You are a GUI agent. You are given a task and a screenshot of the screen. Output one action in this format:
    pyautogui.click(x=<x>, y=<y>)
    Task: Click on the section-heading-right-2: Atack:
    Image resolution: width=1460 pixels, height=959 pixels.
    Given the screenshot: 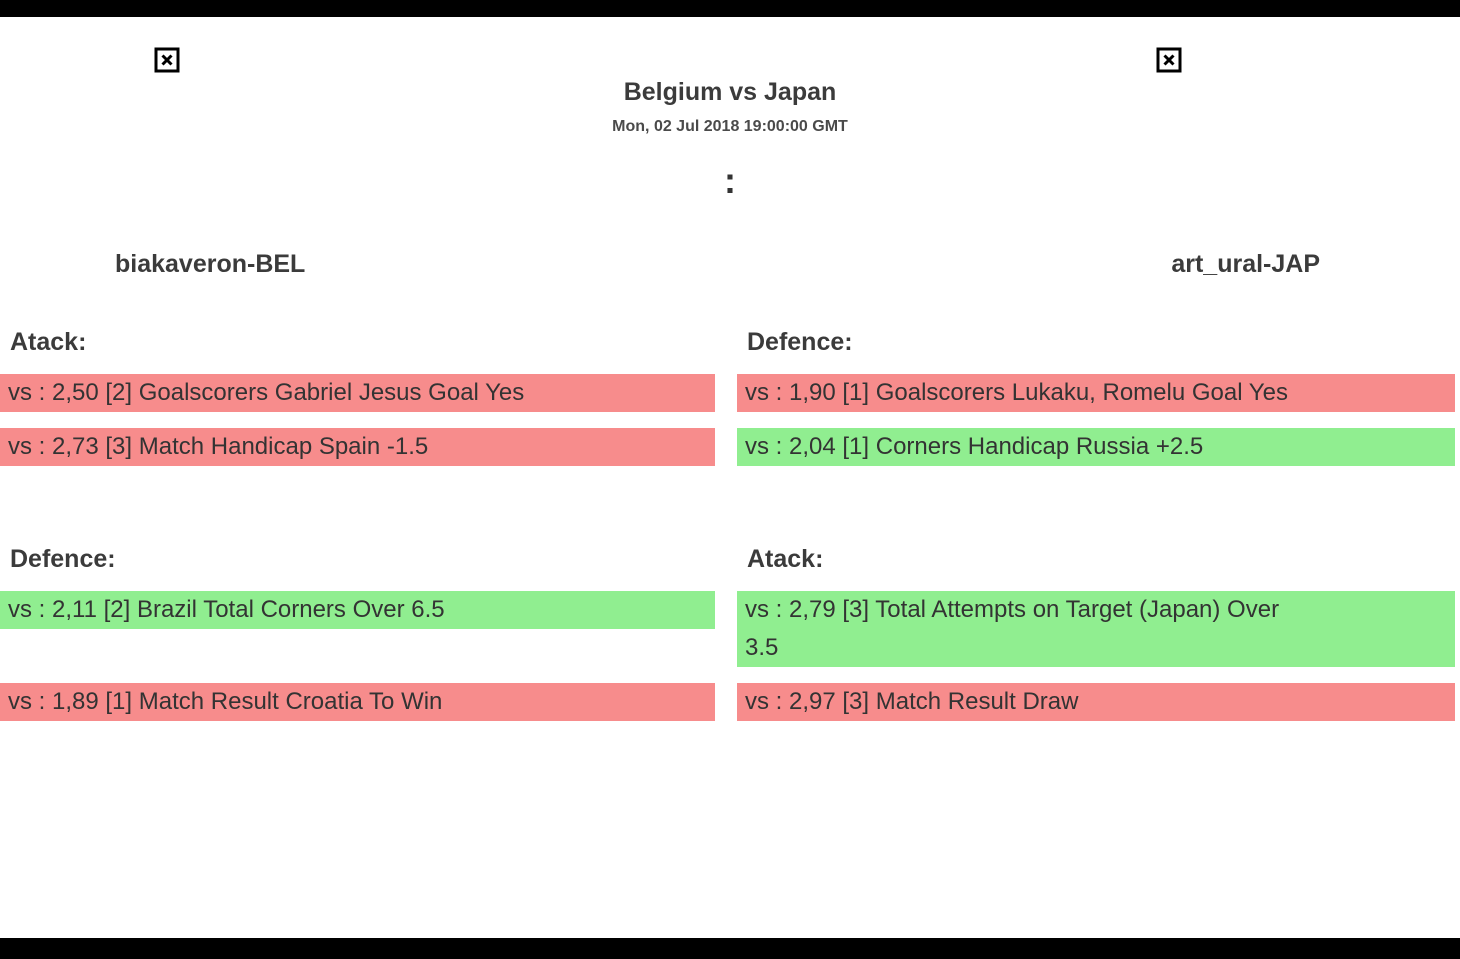 What is the action you would take?
    pyautogui.click(x=785, y=559)
    